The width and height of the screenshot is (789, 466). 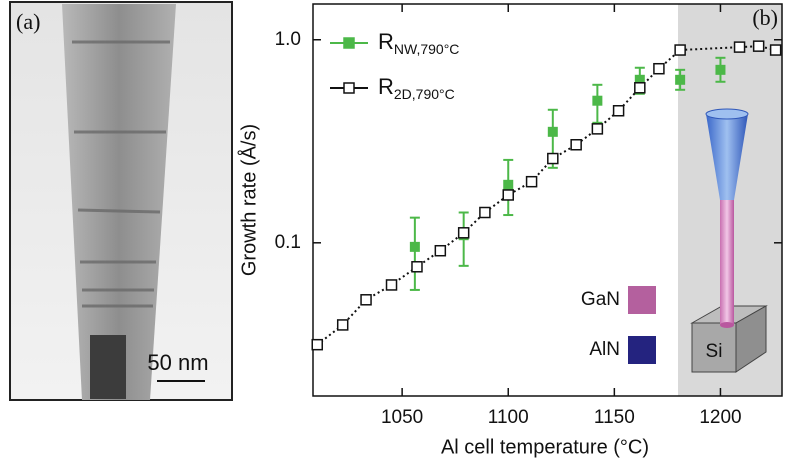 I want to click on y-tick-label: 1.0, so click(x=288, y=39).